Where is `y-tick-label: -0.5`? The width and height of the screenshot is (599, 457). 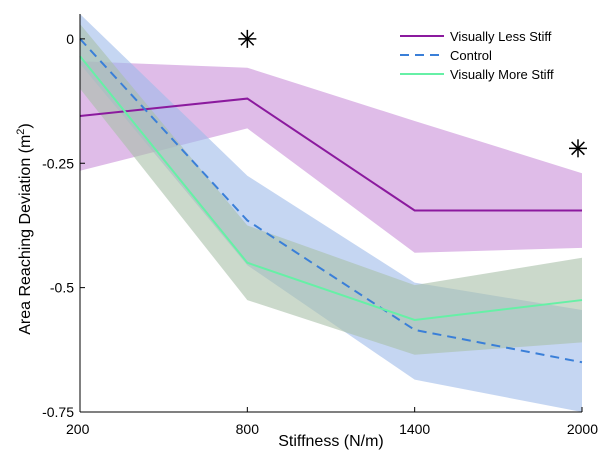
y-tick-label: -0.5 is located at coordinates (62, 288).